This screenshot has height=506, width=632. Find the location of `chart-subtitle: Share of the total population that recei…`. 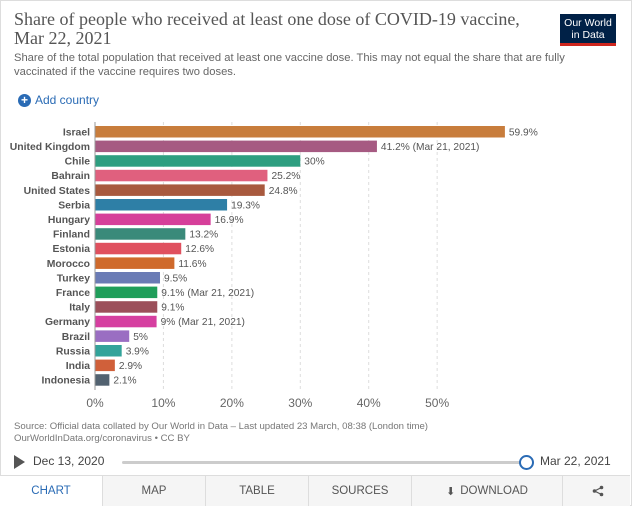

chart-subtitle: Share of the total population that recei… is located at coordinates (289, 65).